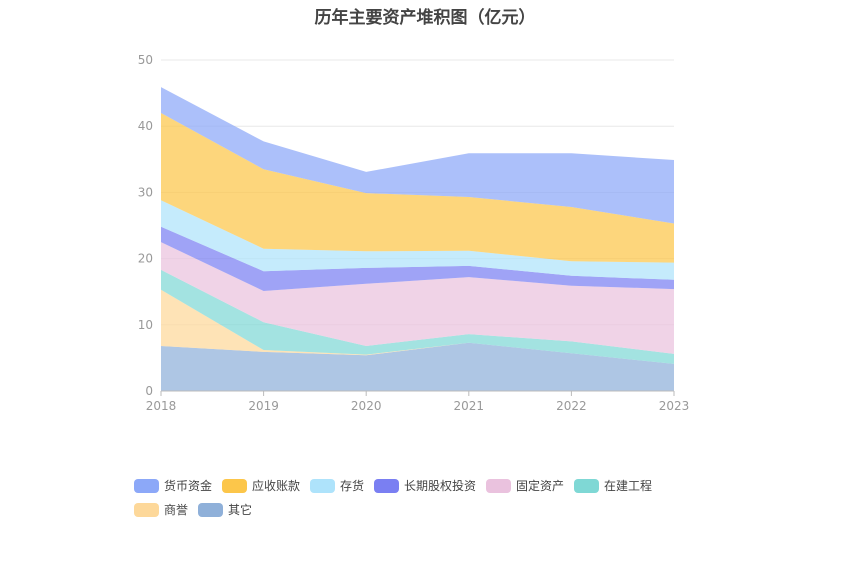 This screenshot has height=574, width=850. I want to click on x-tick-label: 2023, so click(674, 406).